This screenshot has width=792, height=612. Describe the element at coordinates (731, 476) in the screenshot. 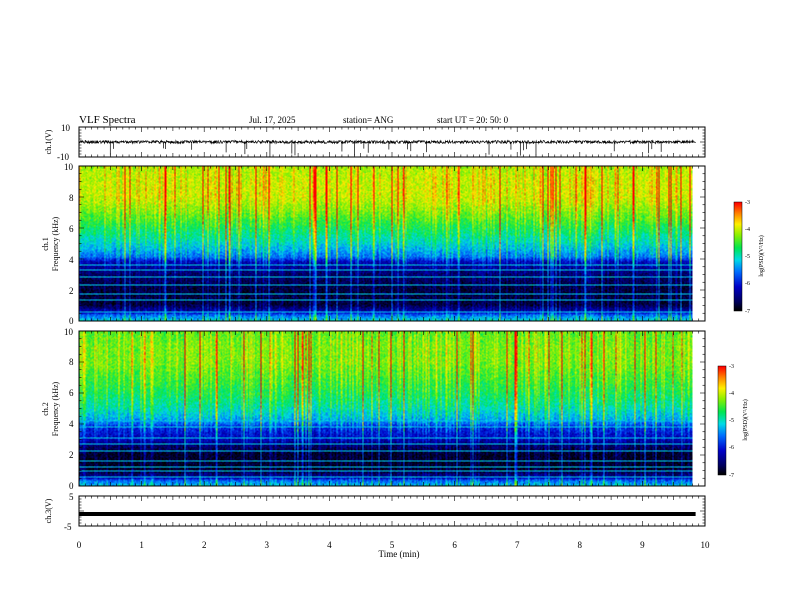

I see `ch2-cb-tick-m7: -7` at that location.